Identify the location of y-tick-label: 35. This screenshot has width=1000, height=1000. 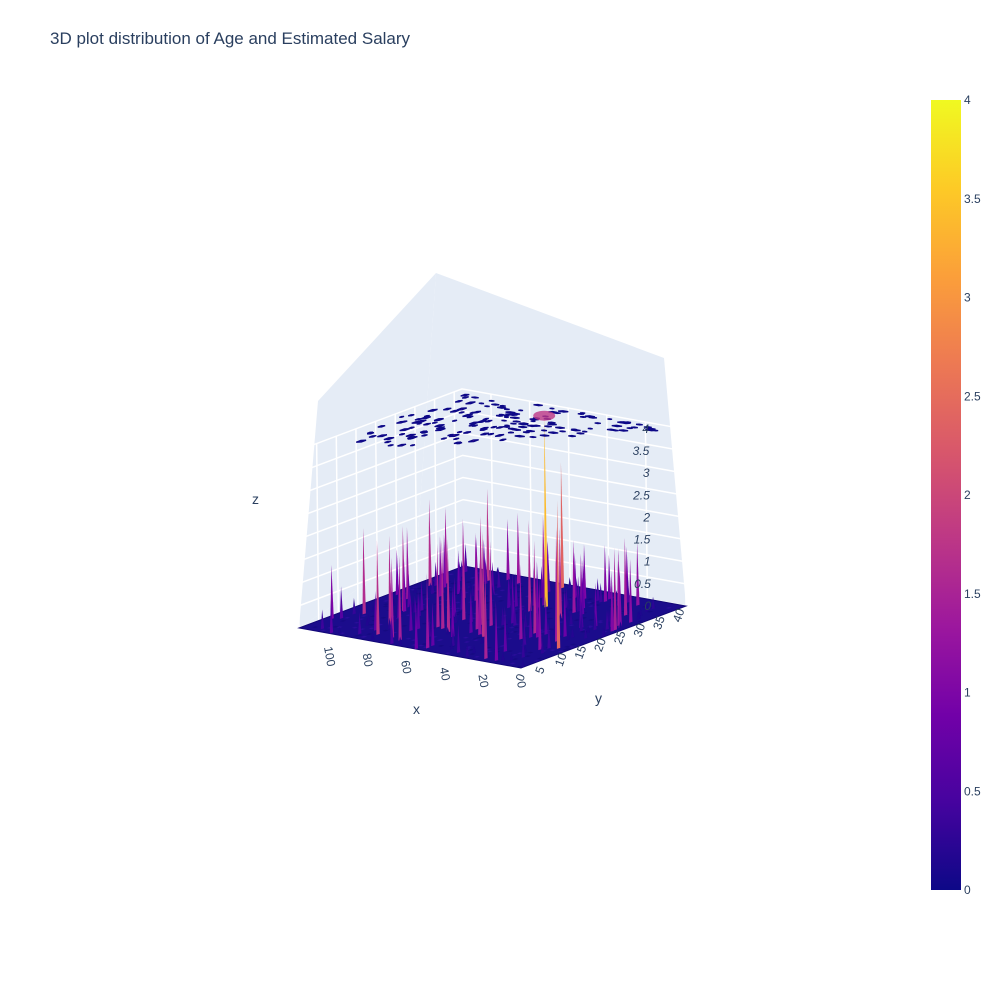
(659, 623).